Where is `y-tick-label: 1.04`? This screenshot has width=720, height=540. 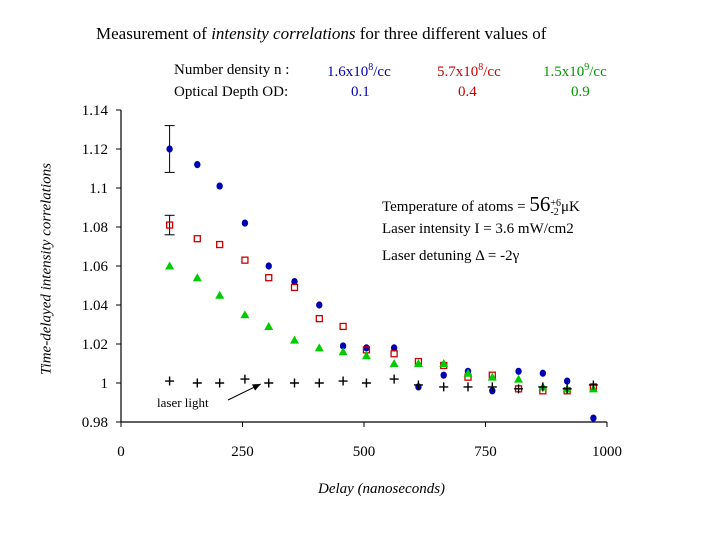 y-tick-label: 1.04 is located at coordinates (95, 306).